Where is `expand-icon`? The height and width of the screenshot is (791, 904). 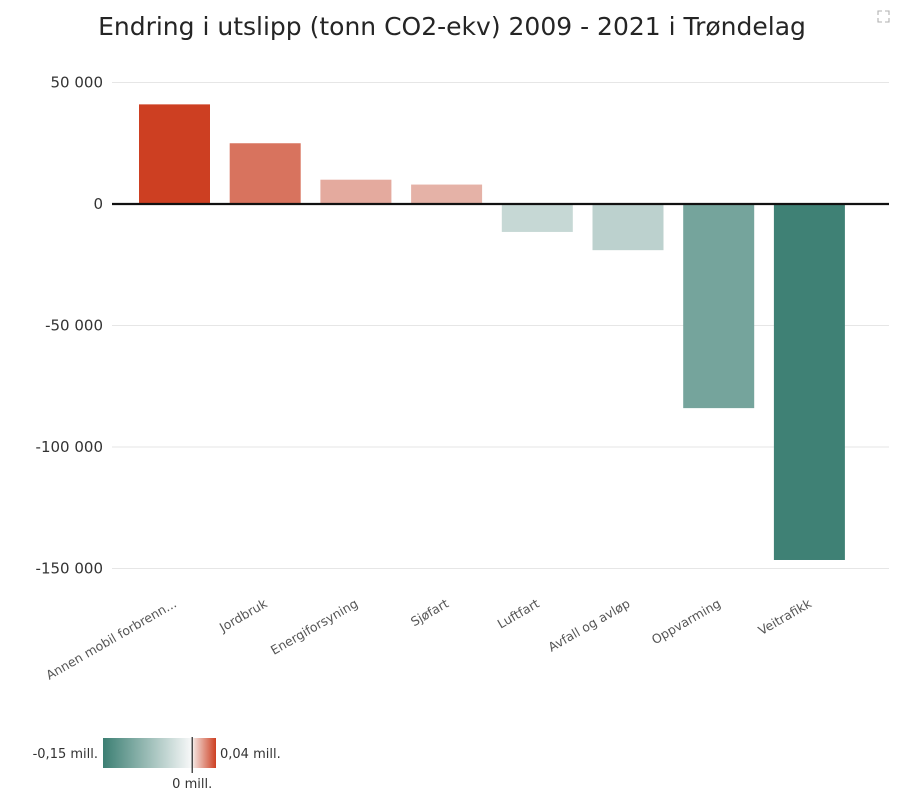
expand-icon is located at coordinates (883, 16).